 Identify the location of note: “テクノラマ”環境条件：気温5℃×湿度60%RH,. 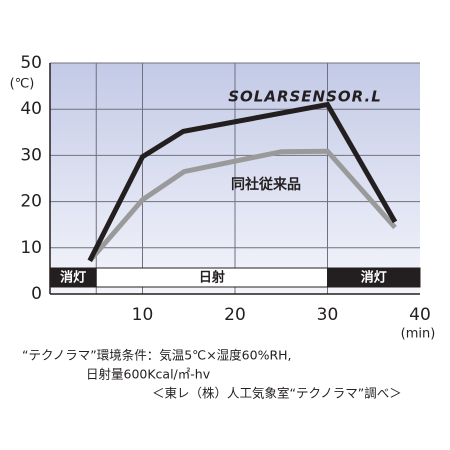
(157, 355).